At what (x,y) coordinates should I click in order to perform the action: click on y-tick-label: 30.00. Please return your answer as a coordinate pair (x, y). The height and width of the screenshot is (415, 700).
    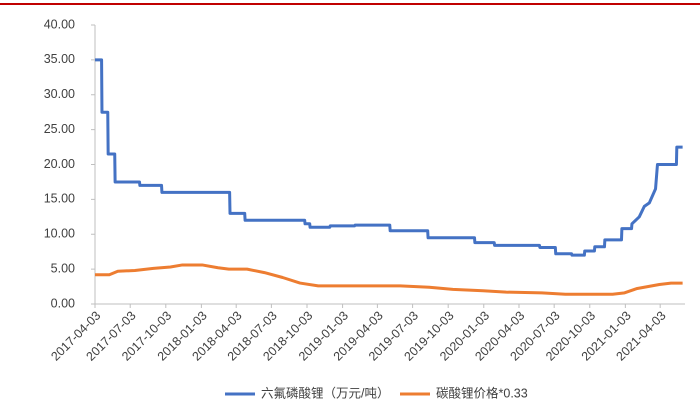
    Looking at the image, I should click on (59, 94).